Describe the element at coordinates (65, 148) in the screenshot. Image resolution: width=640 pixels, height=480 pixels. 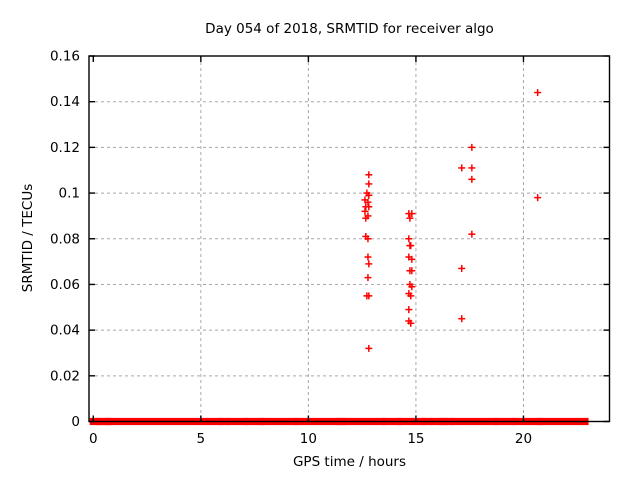
I see `y-tick-label: 0.12` at that location.